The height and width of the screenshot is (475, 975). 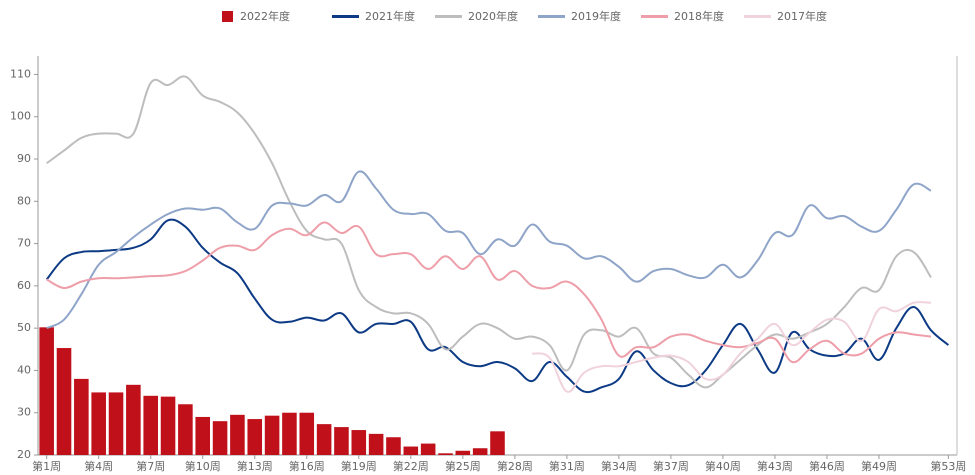 What do you see at coordinates (307, 466) in the screenshot?
I see `x-tick-label: 第16周` at bounding box center [307, 466].